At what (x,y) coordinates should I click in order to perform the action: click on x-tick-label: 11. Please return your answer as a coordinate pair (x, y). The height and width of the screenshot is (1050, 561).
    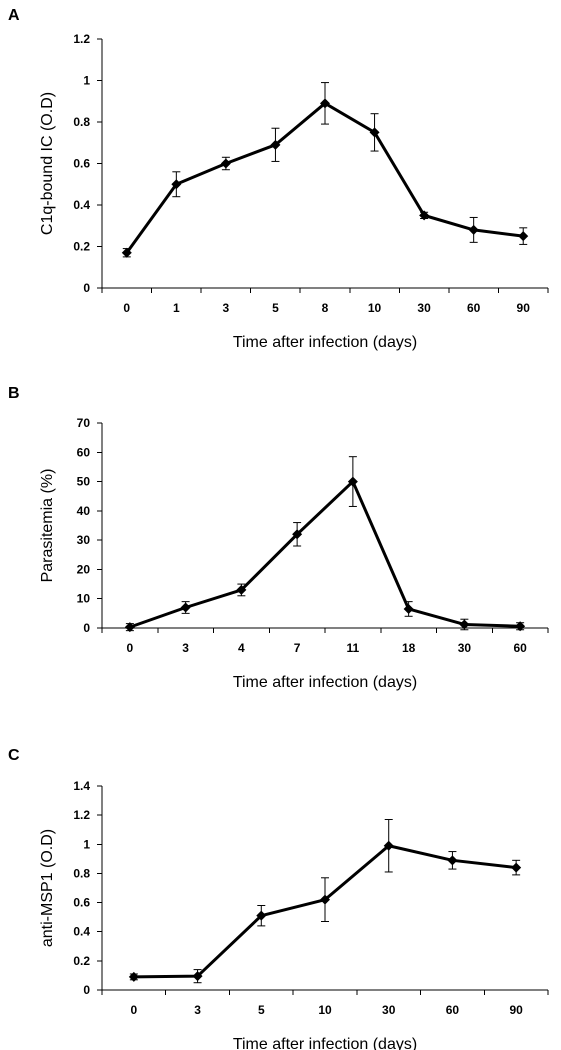
    Looking at the image, I should click on (353, 648).